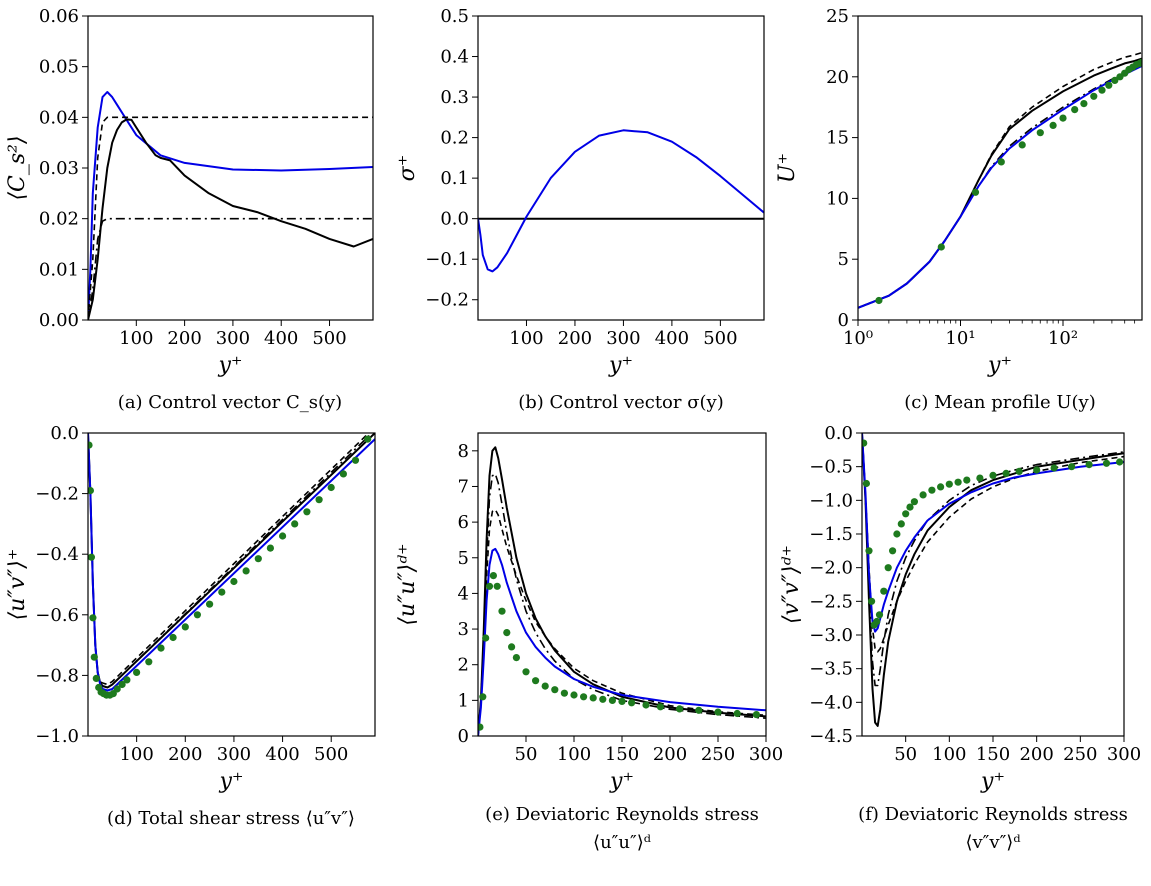 The width and height of the screenshot is (1151, 886). What do you see at coordinates (1080, 754) in the screenshot?
I see `x-tick-label: 250` at bounding box center [1080, 754].